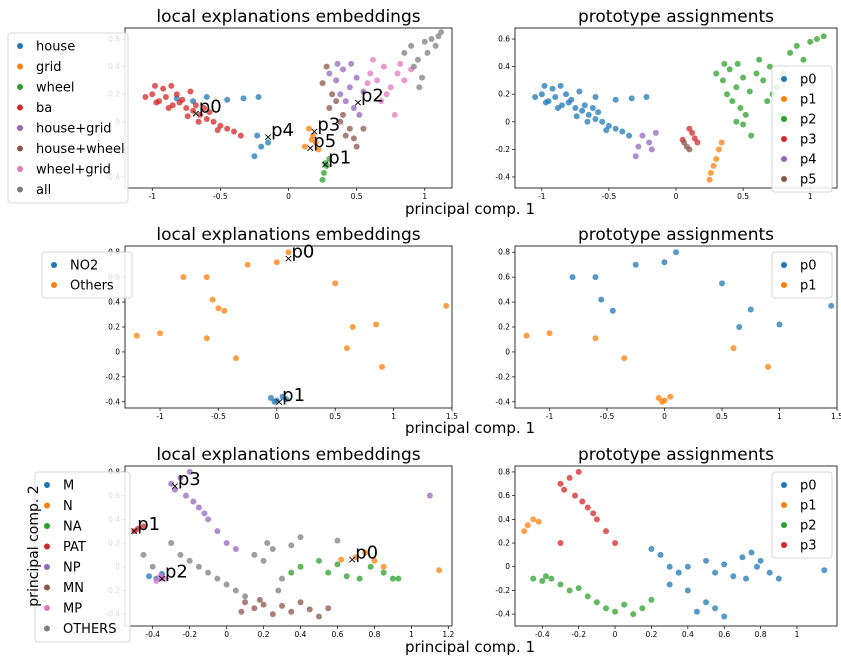  Describe the element at coordinates (808, 180) in the screenshot. I see `legend-label: p5` at that location.